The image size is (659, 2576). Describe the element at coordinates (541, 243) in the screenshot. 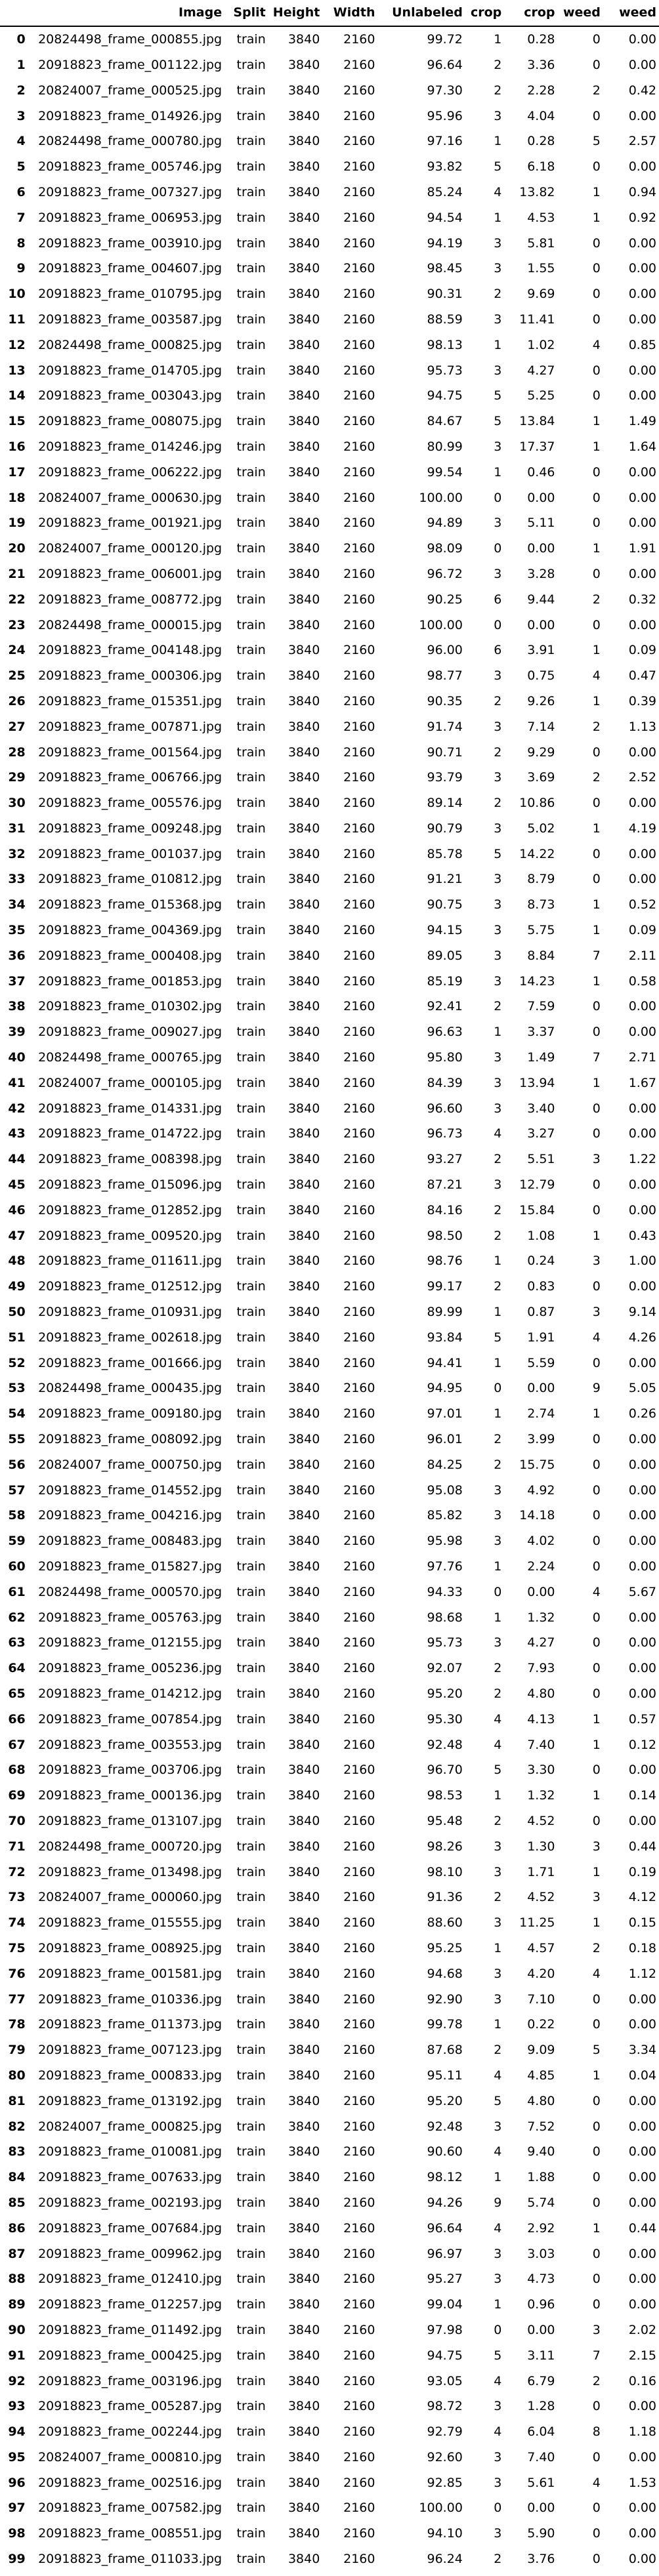

I see `cell-crop-pct: 5.81` at that location.